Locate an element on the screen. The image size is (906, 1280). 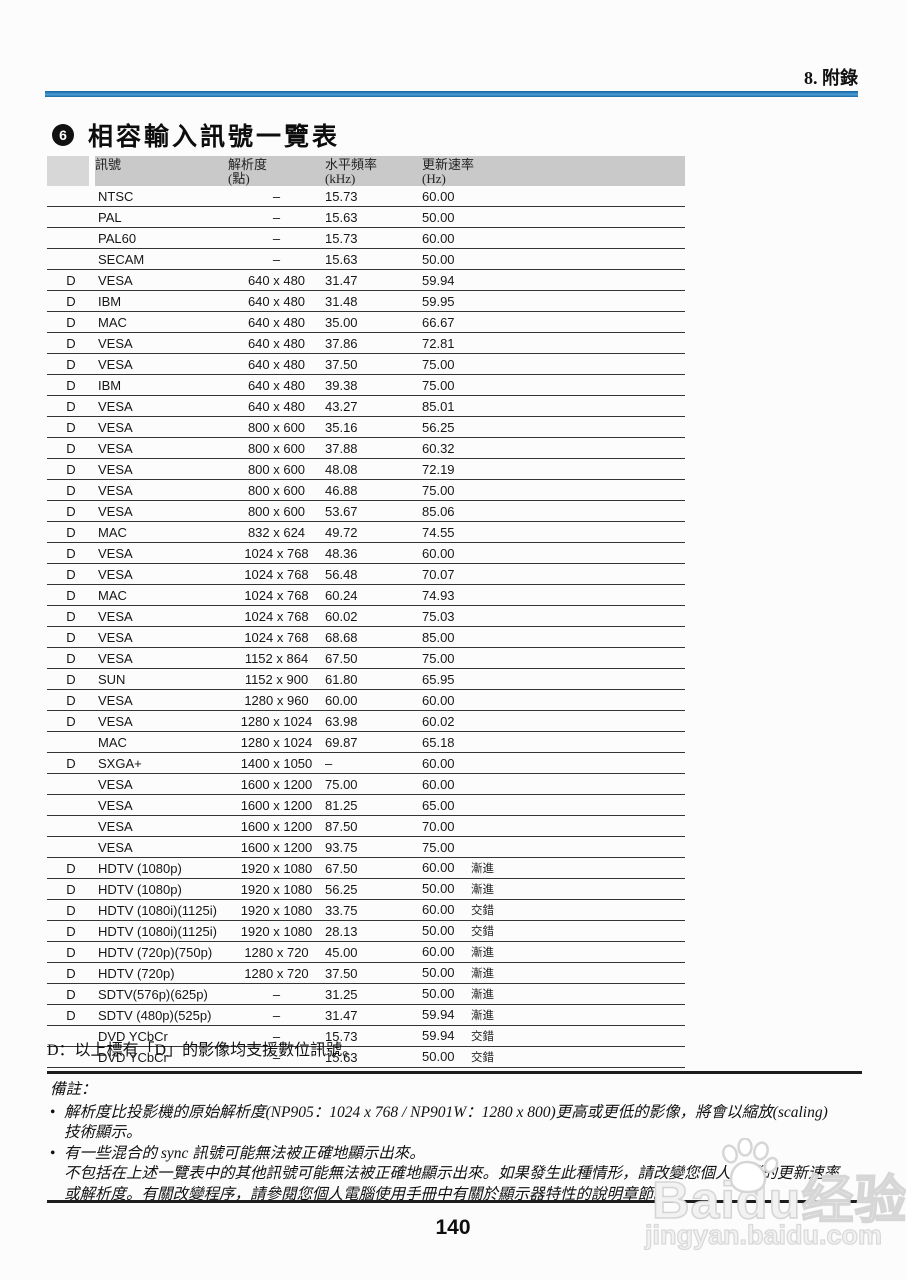
table-row: PAL – 15.63 50.00 is located at coordinates (366, 217).